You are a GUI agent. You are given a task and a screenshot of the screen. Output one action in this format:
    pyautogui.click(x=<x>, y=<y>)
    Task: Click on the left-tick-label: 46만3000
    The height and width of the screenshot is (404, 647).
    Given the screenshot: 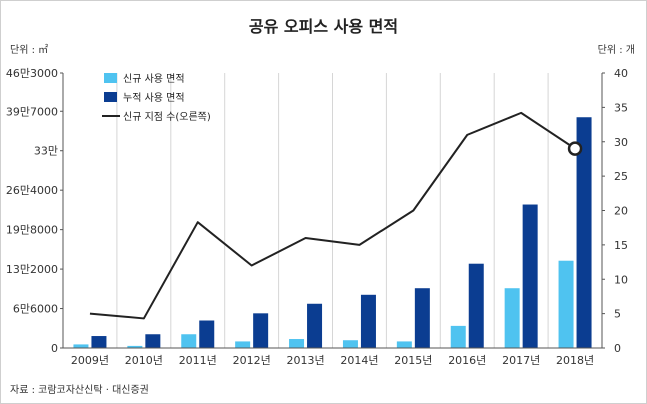 What is the action you would take?
    pyautogui.click(x=32, y=73)
    